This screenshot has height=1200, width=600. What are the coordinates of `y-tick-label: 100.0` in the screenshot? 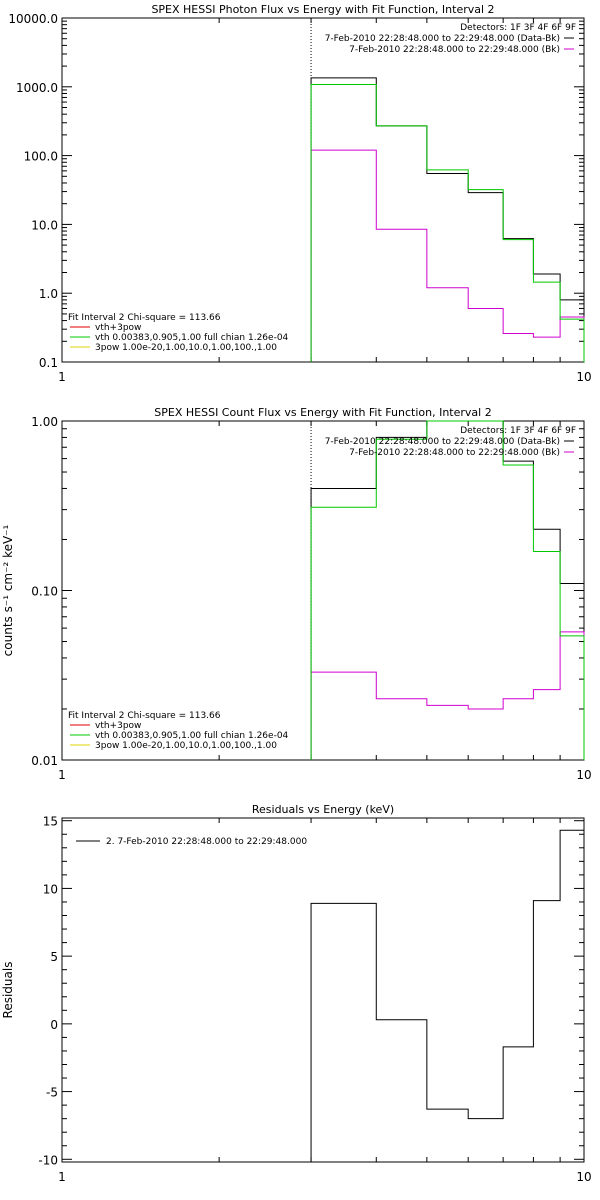 It's located at (41, 157).